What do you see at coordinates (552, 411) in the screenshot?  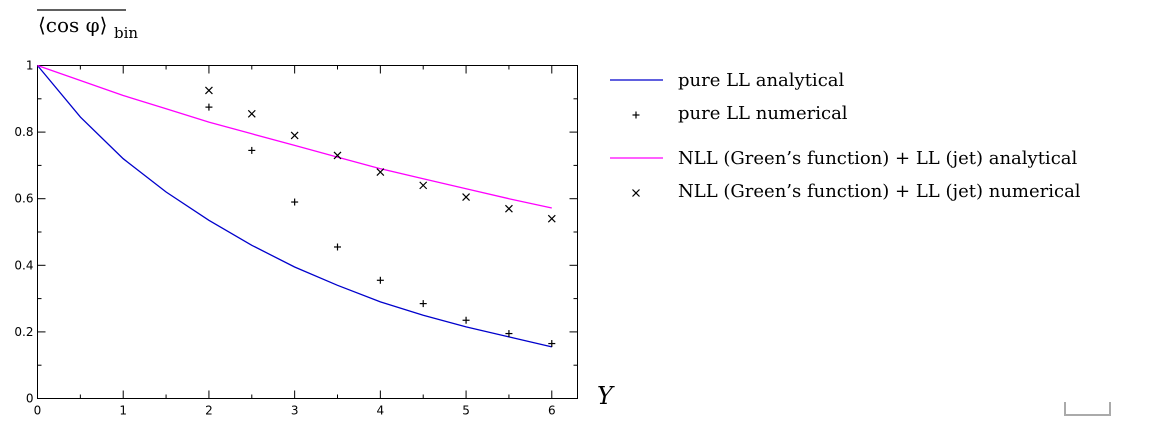 I see `x-tick-label: 6` at bounding box center [552, 411].